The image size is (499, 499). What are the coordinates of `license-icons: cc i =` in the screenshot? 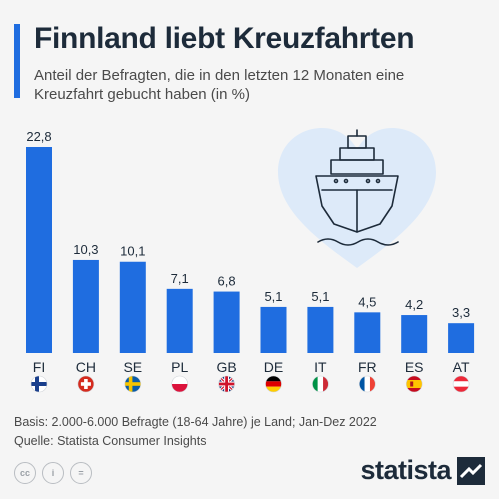 It's located at (53, 473).